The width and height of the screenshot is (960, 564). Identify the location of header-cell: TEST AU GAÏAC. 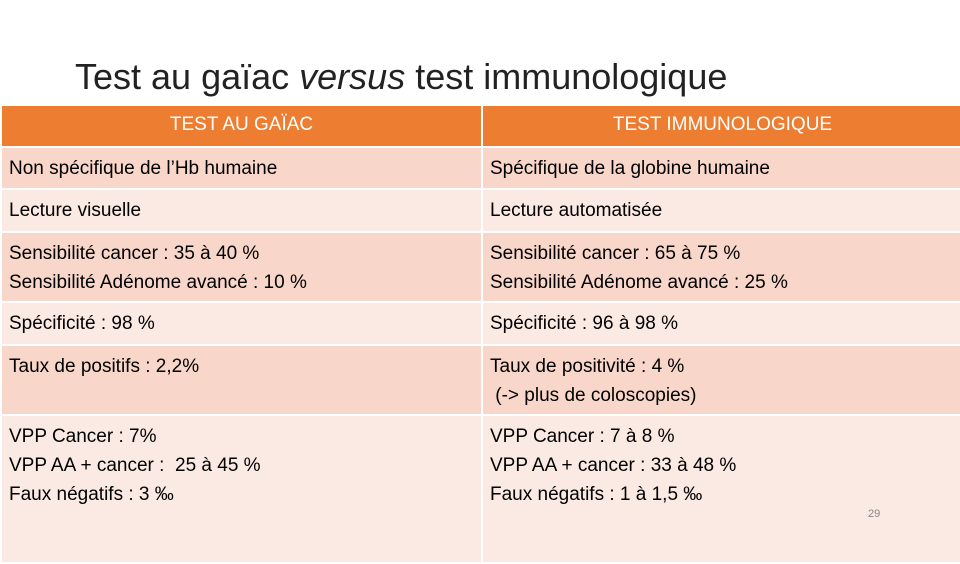
(241, 126).